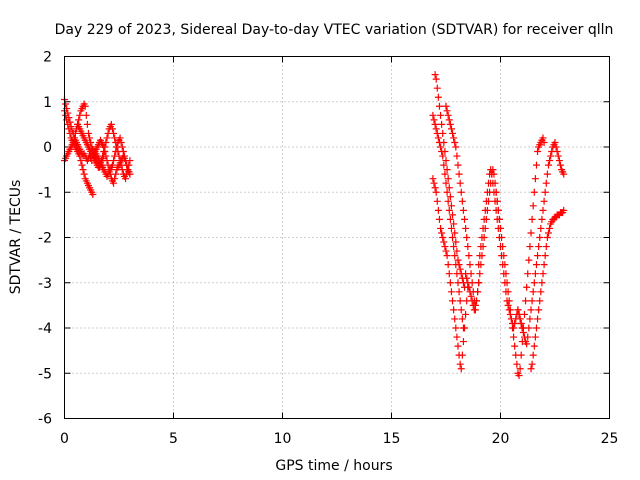 This screenshot has height=480, width=640. I want to click on y-tick-label: -4, so click(45, 329).